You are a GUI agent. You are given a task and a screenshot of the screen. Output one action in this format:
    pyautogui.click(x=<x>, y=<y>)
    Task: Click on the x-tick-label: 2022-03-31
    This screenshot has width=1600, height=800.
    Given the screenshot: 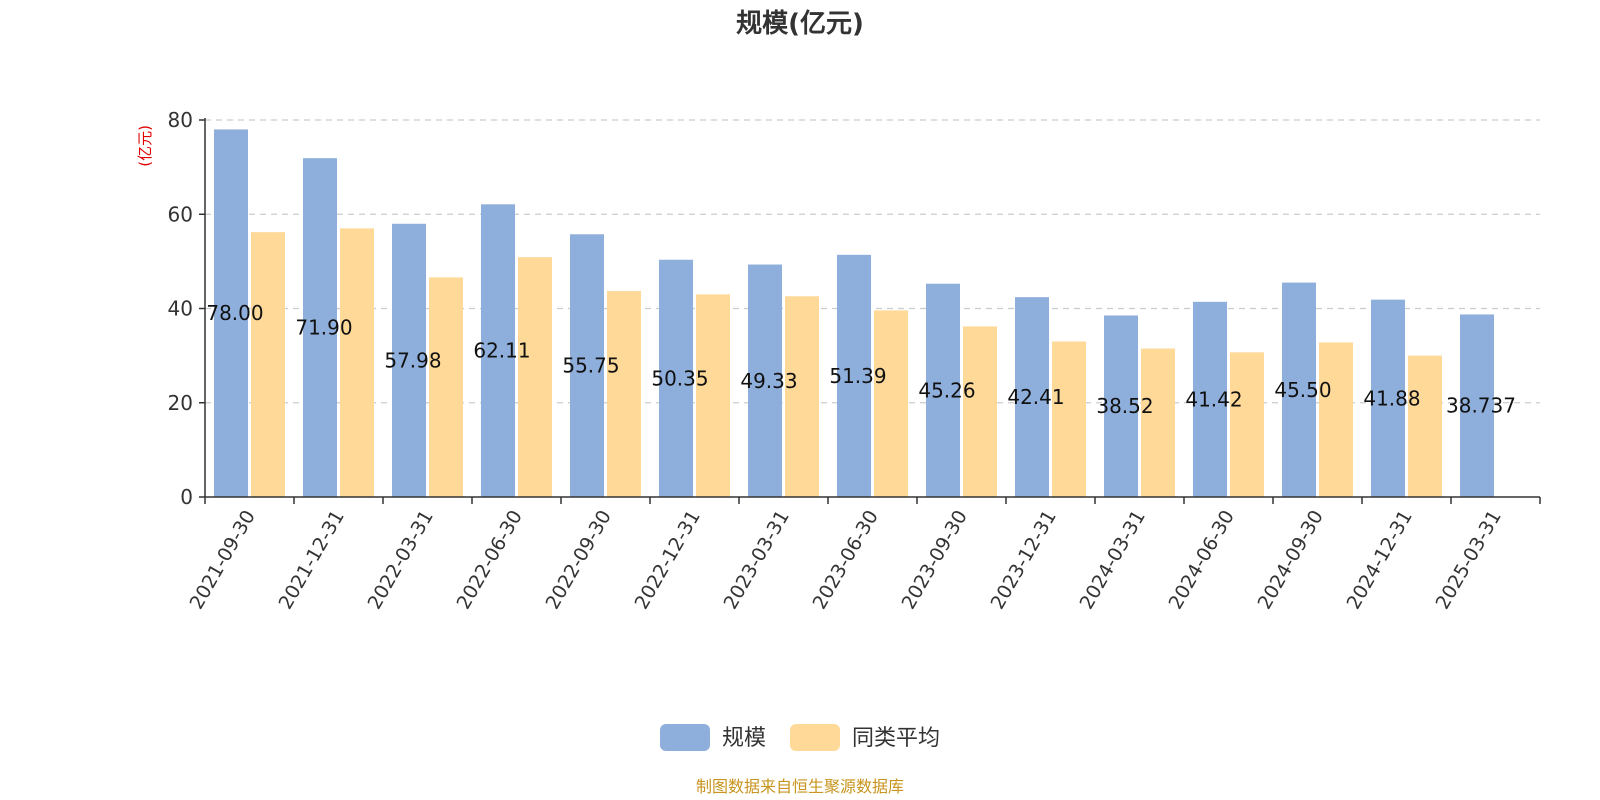 What is the action you would take?
    pyautogui.click(x=401, y=560)
    